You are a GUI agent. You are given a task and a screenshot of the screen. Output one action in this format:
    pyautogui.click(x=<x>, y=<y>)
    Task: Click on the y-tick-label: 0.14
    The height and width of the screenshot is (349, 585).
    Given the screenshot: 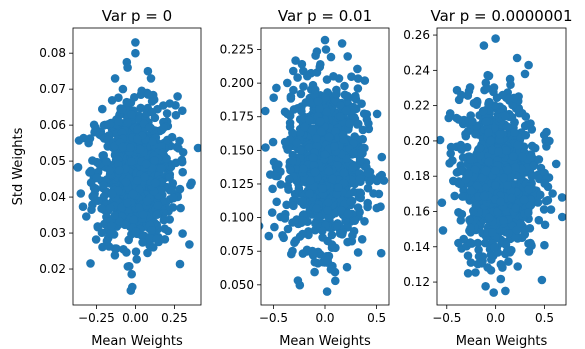 What is the action you would take?
    pyautogui.click(x=416, y=247)
    